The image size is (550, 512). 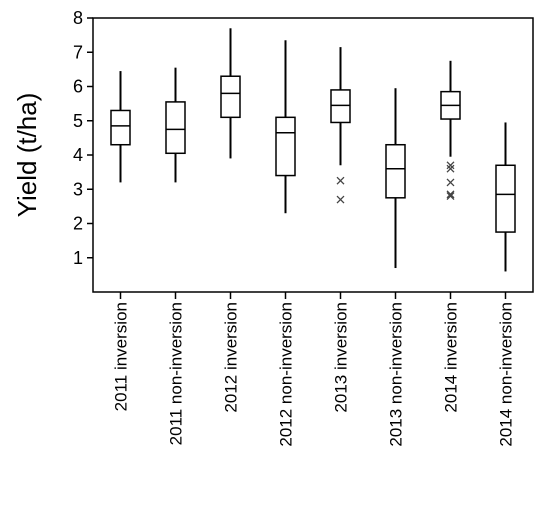 I want to click on x-category-label: 2014 inversion, so click(x=451, y=357).